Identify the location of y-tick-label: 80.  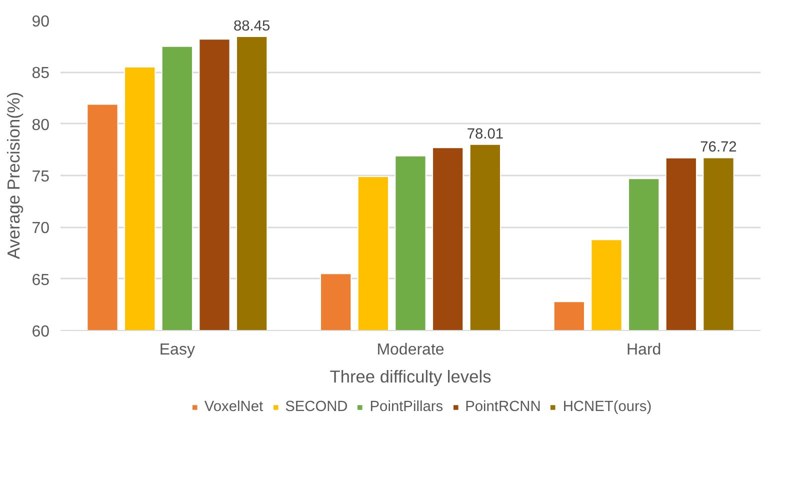
(41, 125).